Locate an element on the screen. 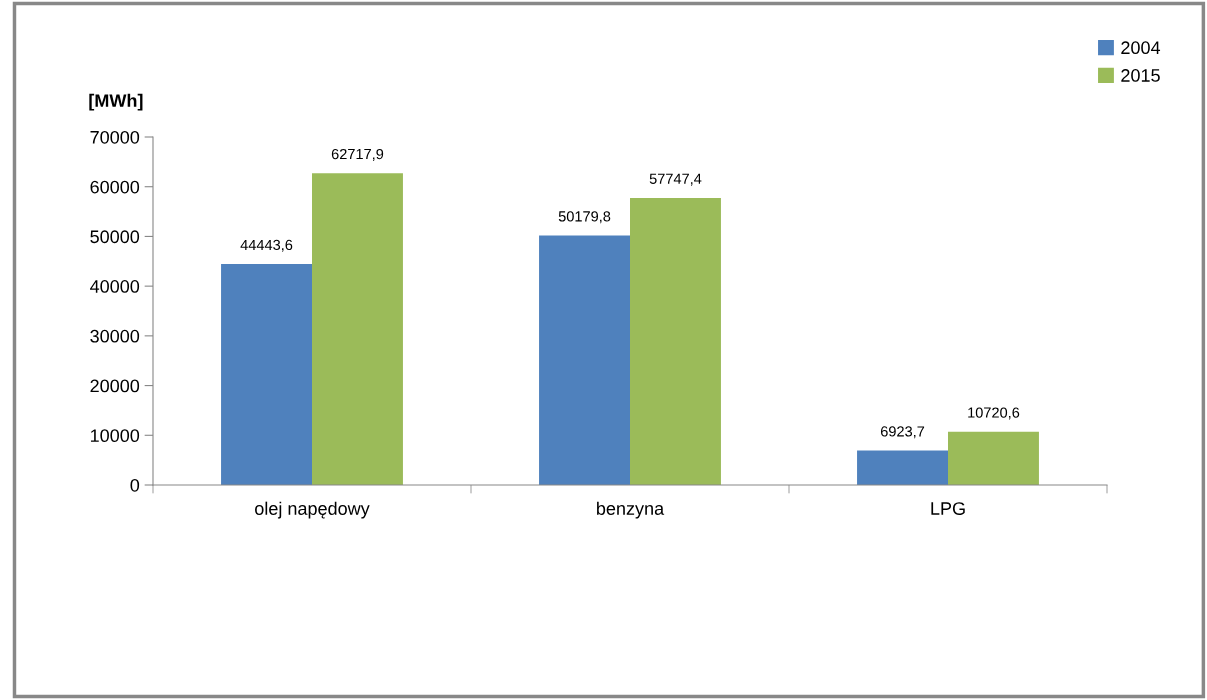 This screenshot has height=700, width=1207. y-tick-label: 40000 is located at coordinates (115, 286).